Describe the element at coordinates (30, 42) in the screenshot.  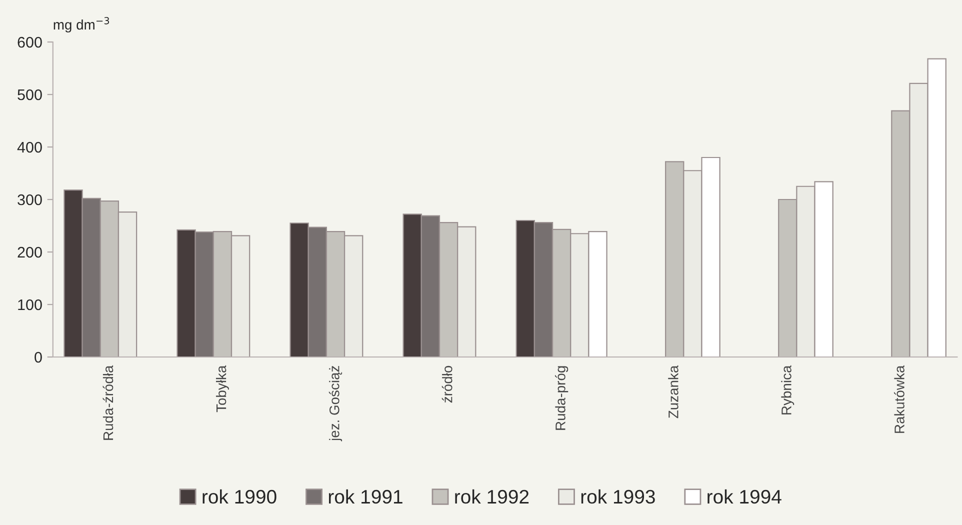
I see `y-tick-label: 600` at that location.